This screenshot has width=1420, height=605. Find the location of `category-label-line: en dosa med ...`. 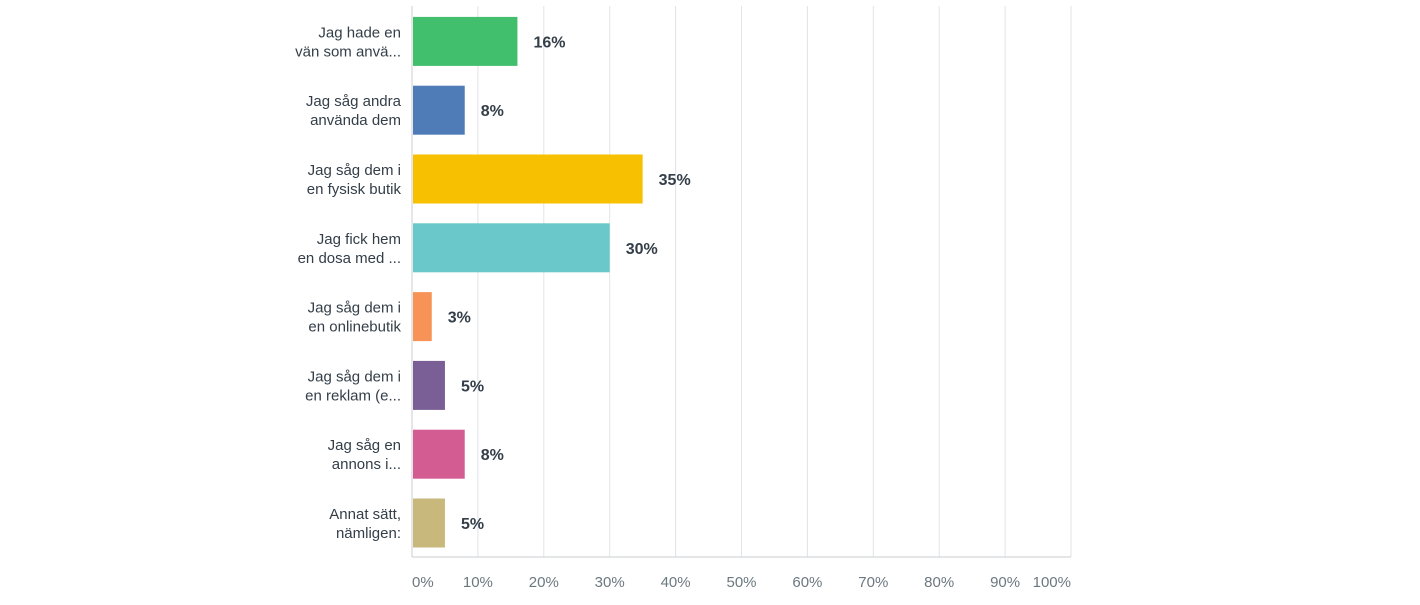

category-label-line: en dosa med ... is located at coordinates (349, 258).